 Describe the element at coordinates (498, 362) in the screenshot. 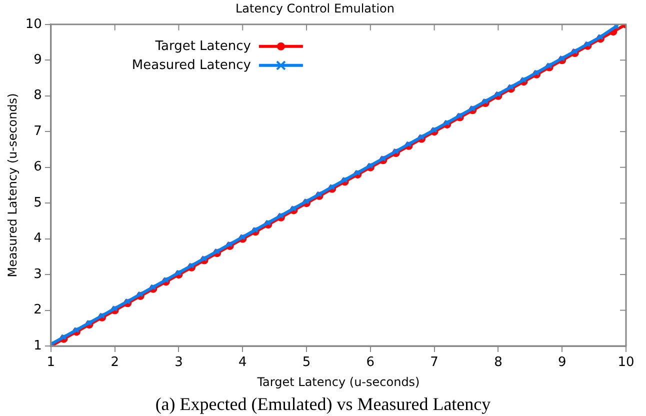

I see `x-tick-label: 8` at that location.